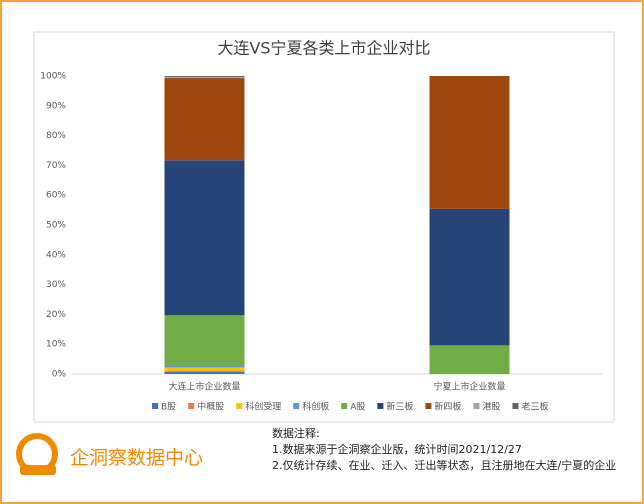 Image resolution: width=644 pixels, height=504 pixels. Describe the element at coordinates (38, 470) in the screenshot. I see `logo-badge` at that location.